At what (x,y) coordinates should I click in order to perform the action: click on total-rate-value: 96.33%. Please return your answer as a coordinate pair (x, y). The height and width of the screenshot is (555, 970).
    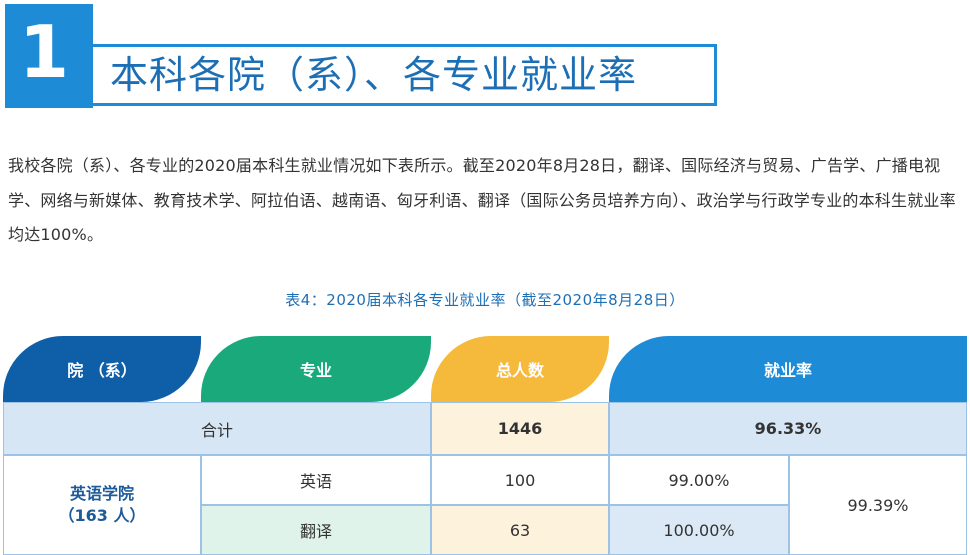
    Looking at the image, I should click on (788, 428).